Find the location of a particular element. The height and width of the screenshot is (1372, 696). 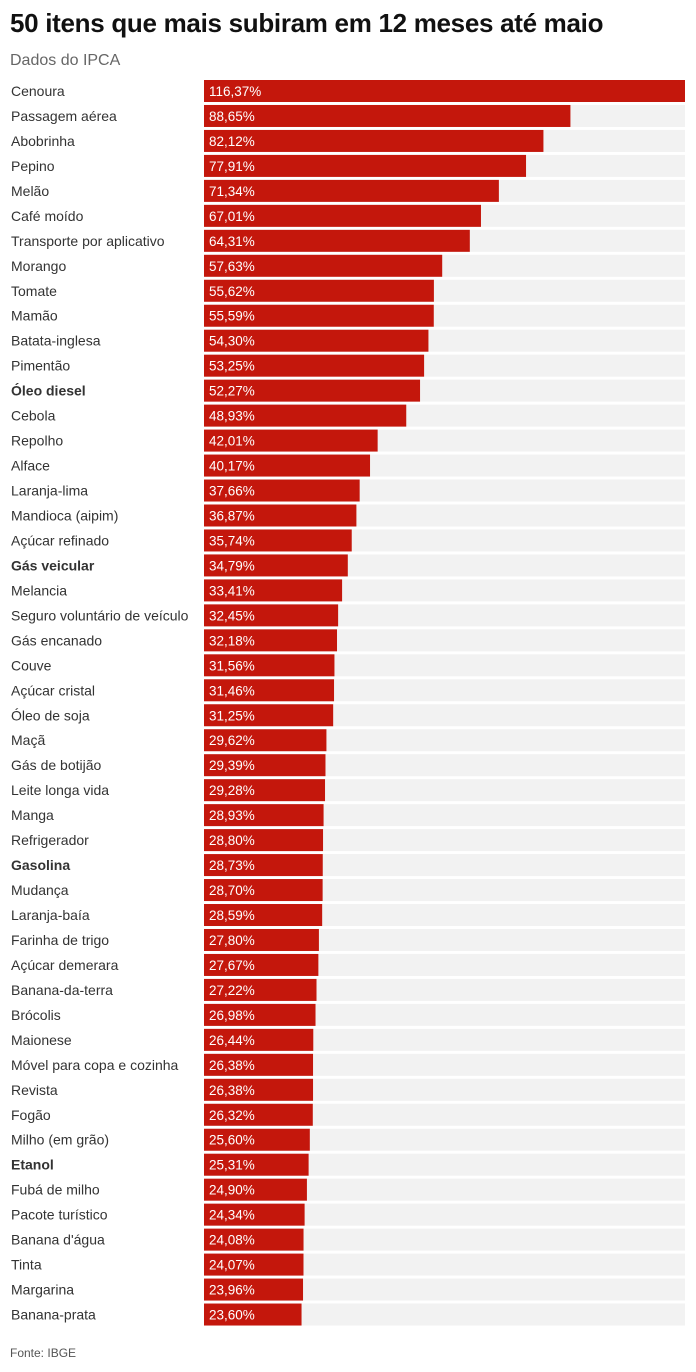

category-label: Gás encanado is located at coordinates (56, 640).